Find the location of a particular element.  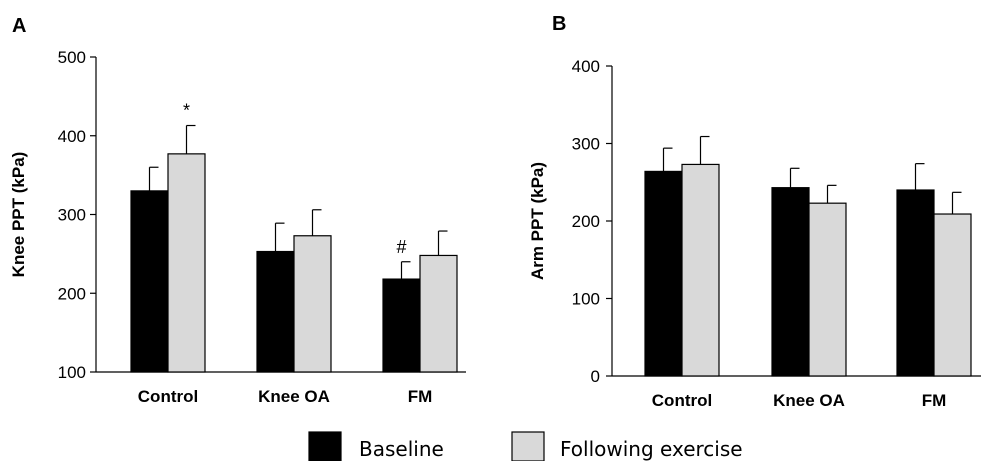

y-tick-label: 500 is located at coordinates (72, 57).